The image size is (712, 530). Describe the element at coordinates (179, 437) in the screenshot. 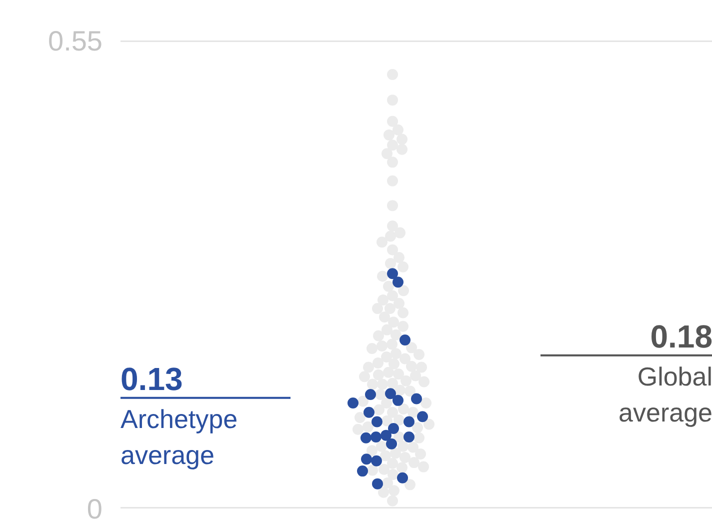

I see `ref-line-label: Archetype average` at that location.